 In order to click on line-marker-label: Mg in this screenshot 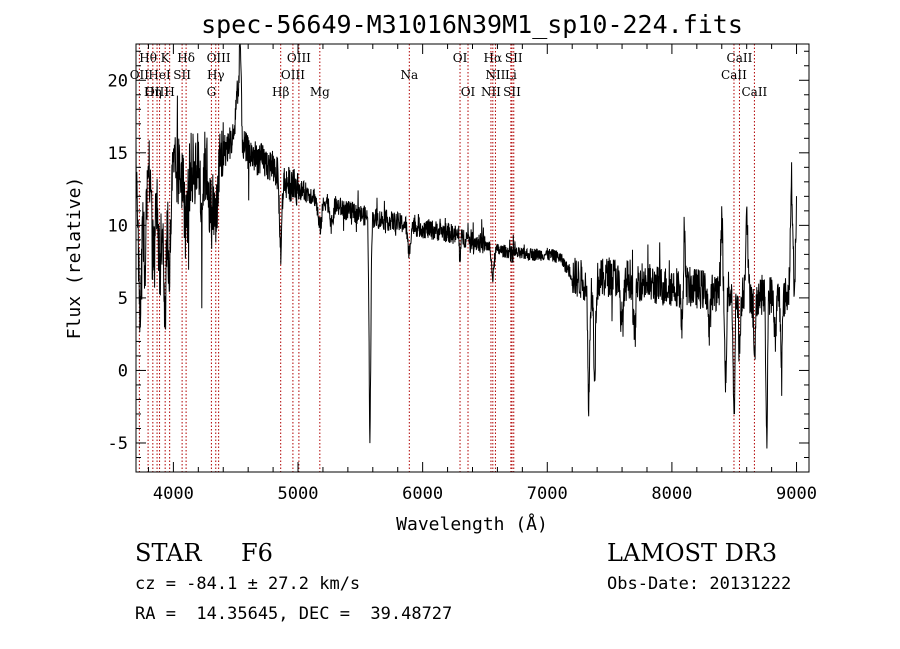, I will do `click(320, 92)`.